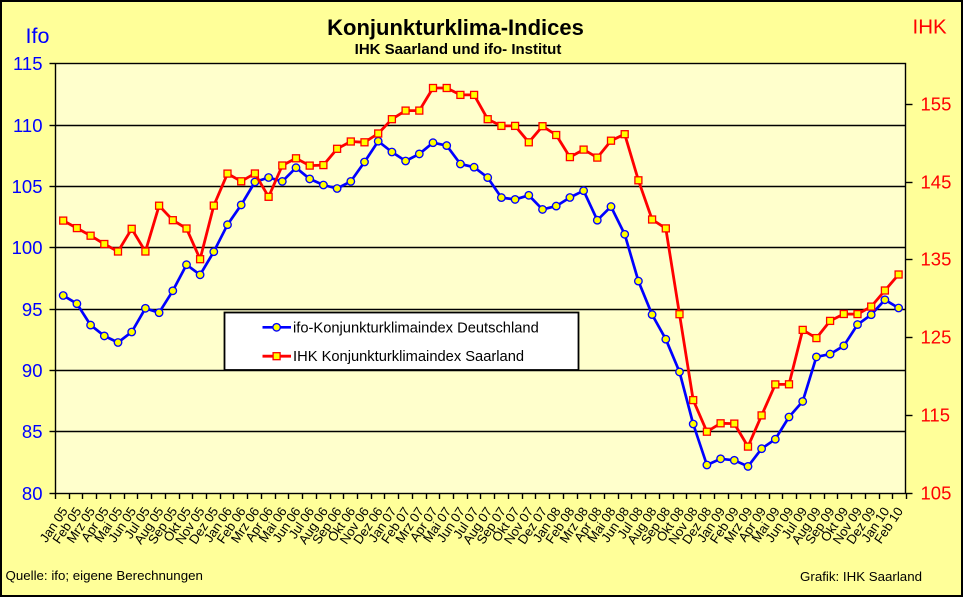 The image size is (963, 602). I want to click on svg-text:Quelle: ifo; eigene Berechnung: Quelle: ifo; eigene Berechnungen, so click(104, 575).